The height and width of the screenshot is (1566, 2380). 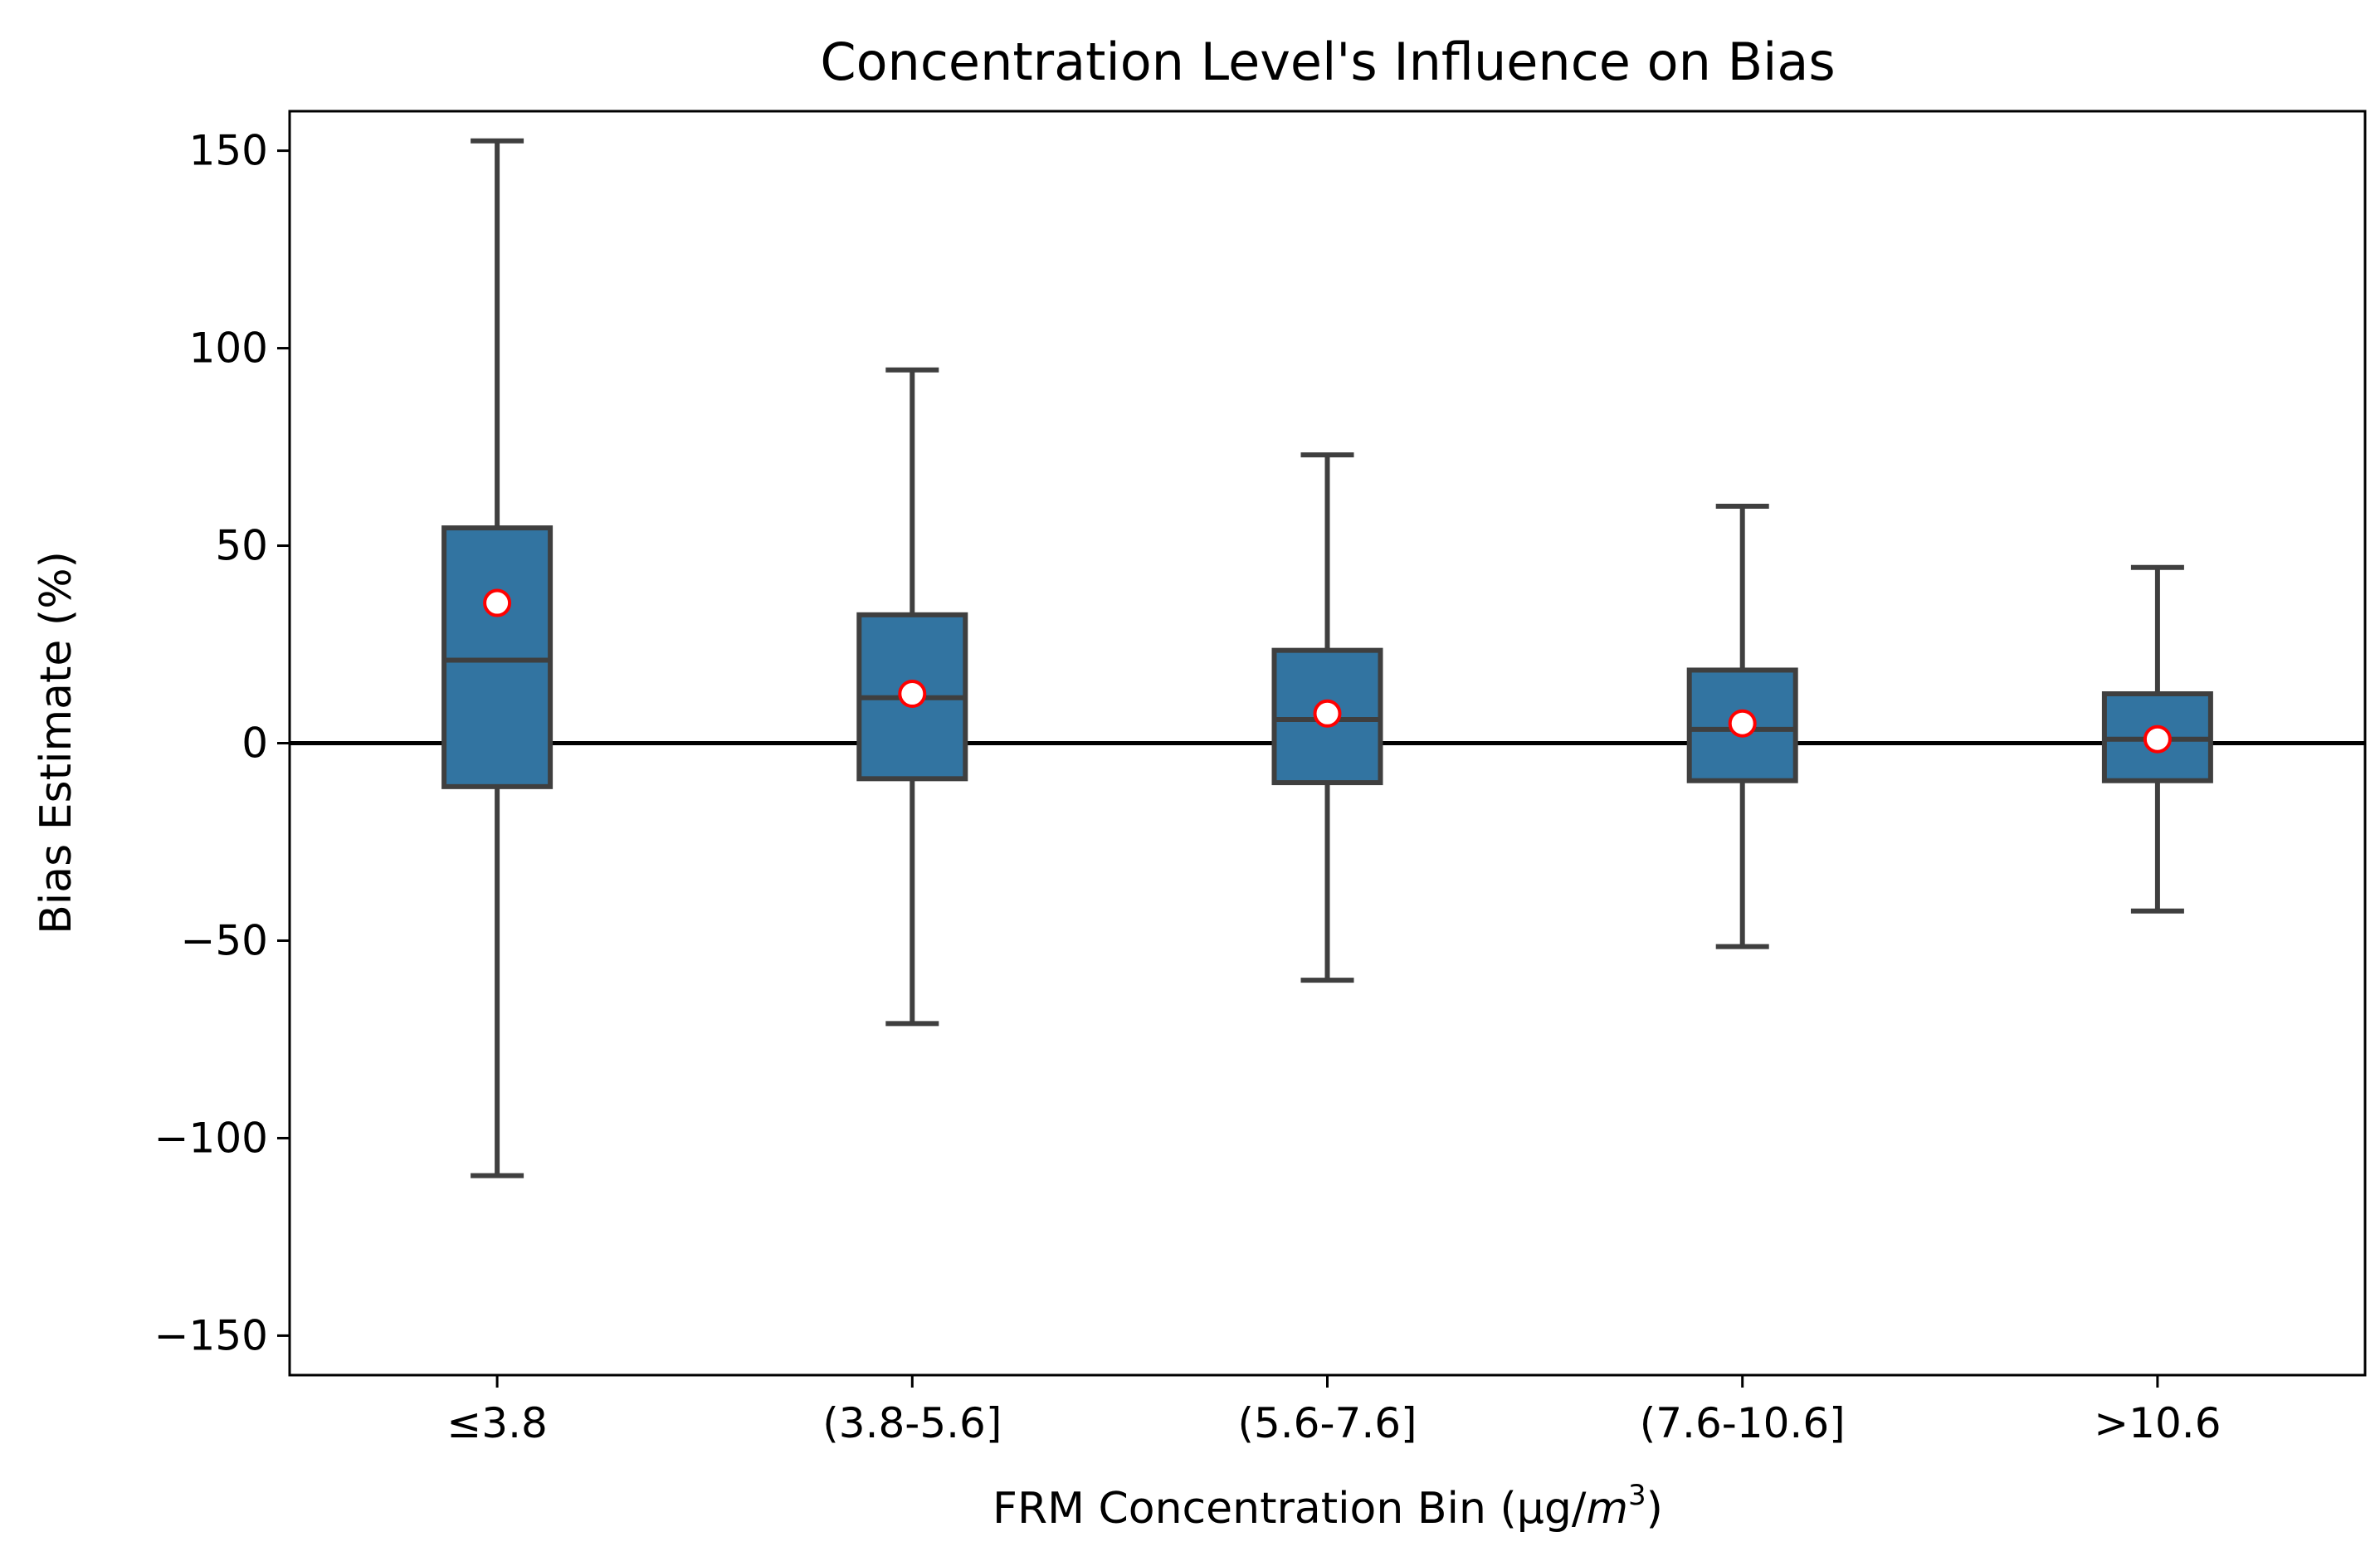 I want to click on y-tick-label-2: 50, so click(x=241, y=546).